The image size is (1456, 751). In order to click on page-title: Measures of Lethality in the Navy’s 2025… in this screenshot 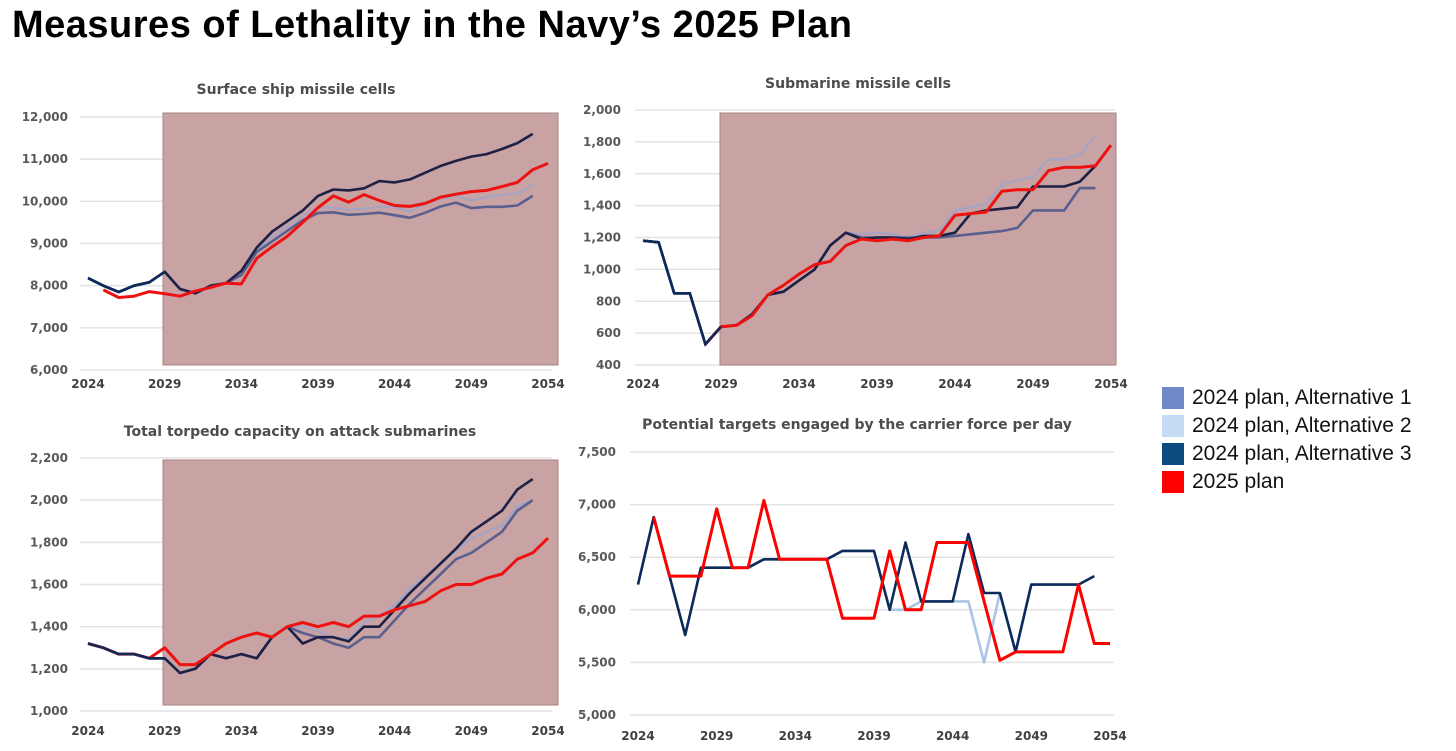, I will do `click(432, 25)`.